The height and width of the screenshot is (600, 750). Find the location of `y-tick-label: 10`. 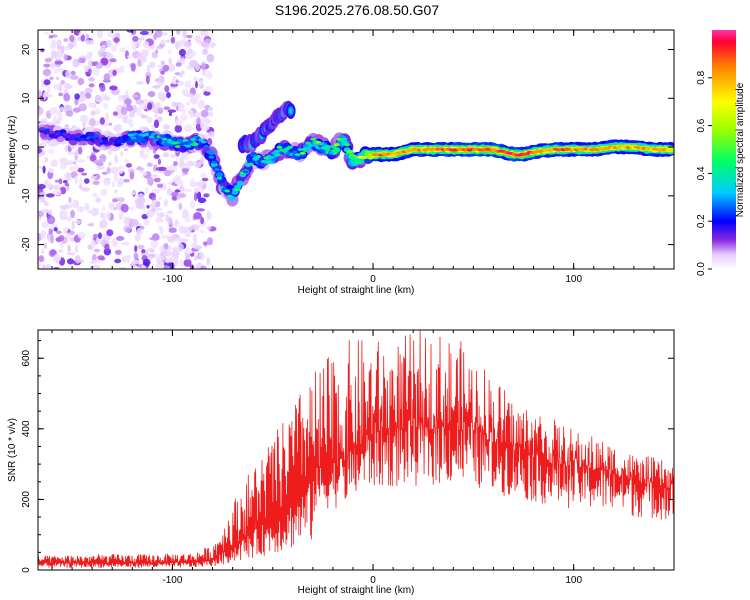

y-tick-label: 10 is located at coordinates (26, 98).